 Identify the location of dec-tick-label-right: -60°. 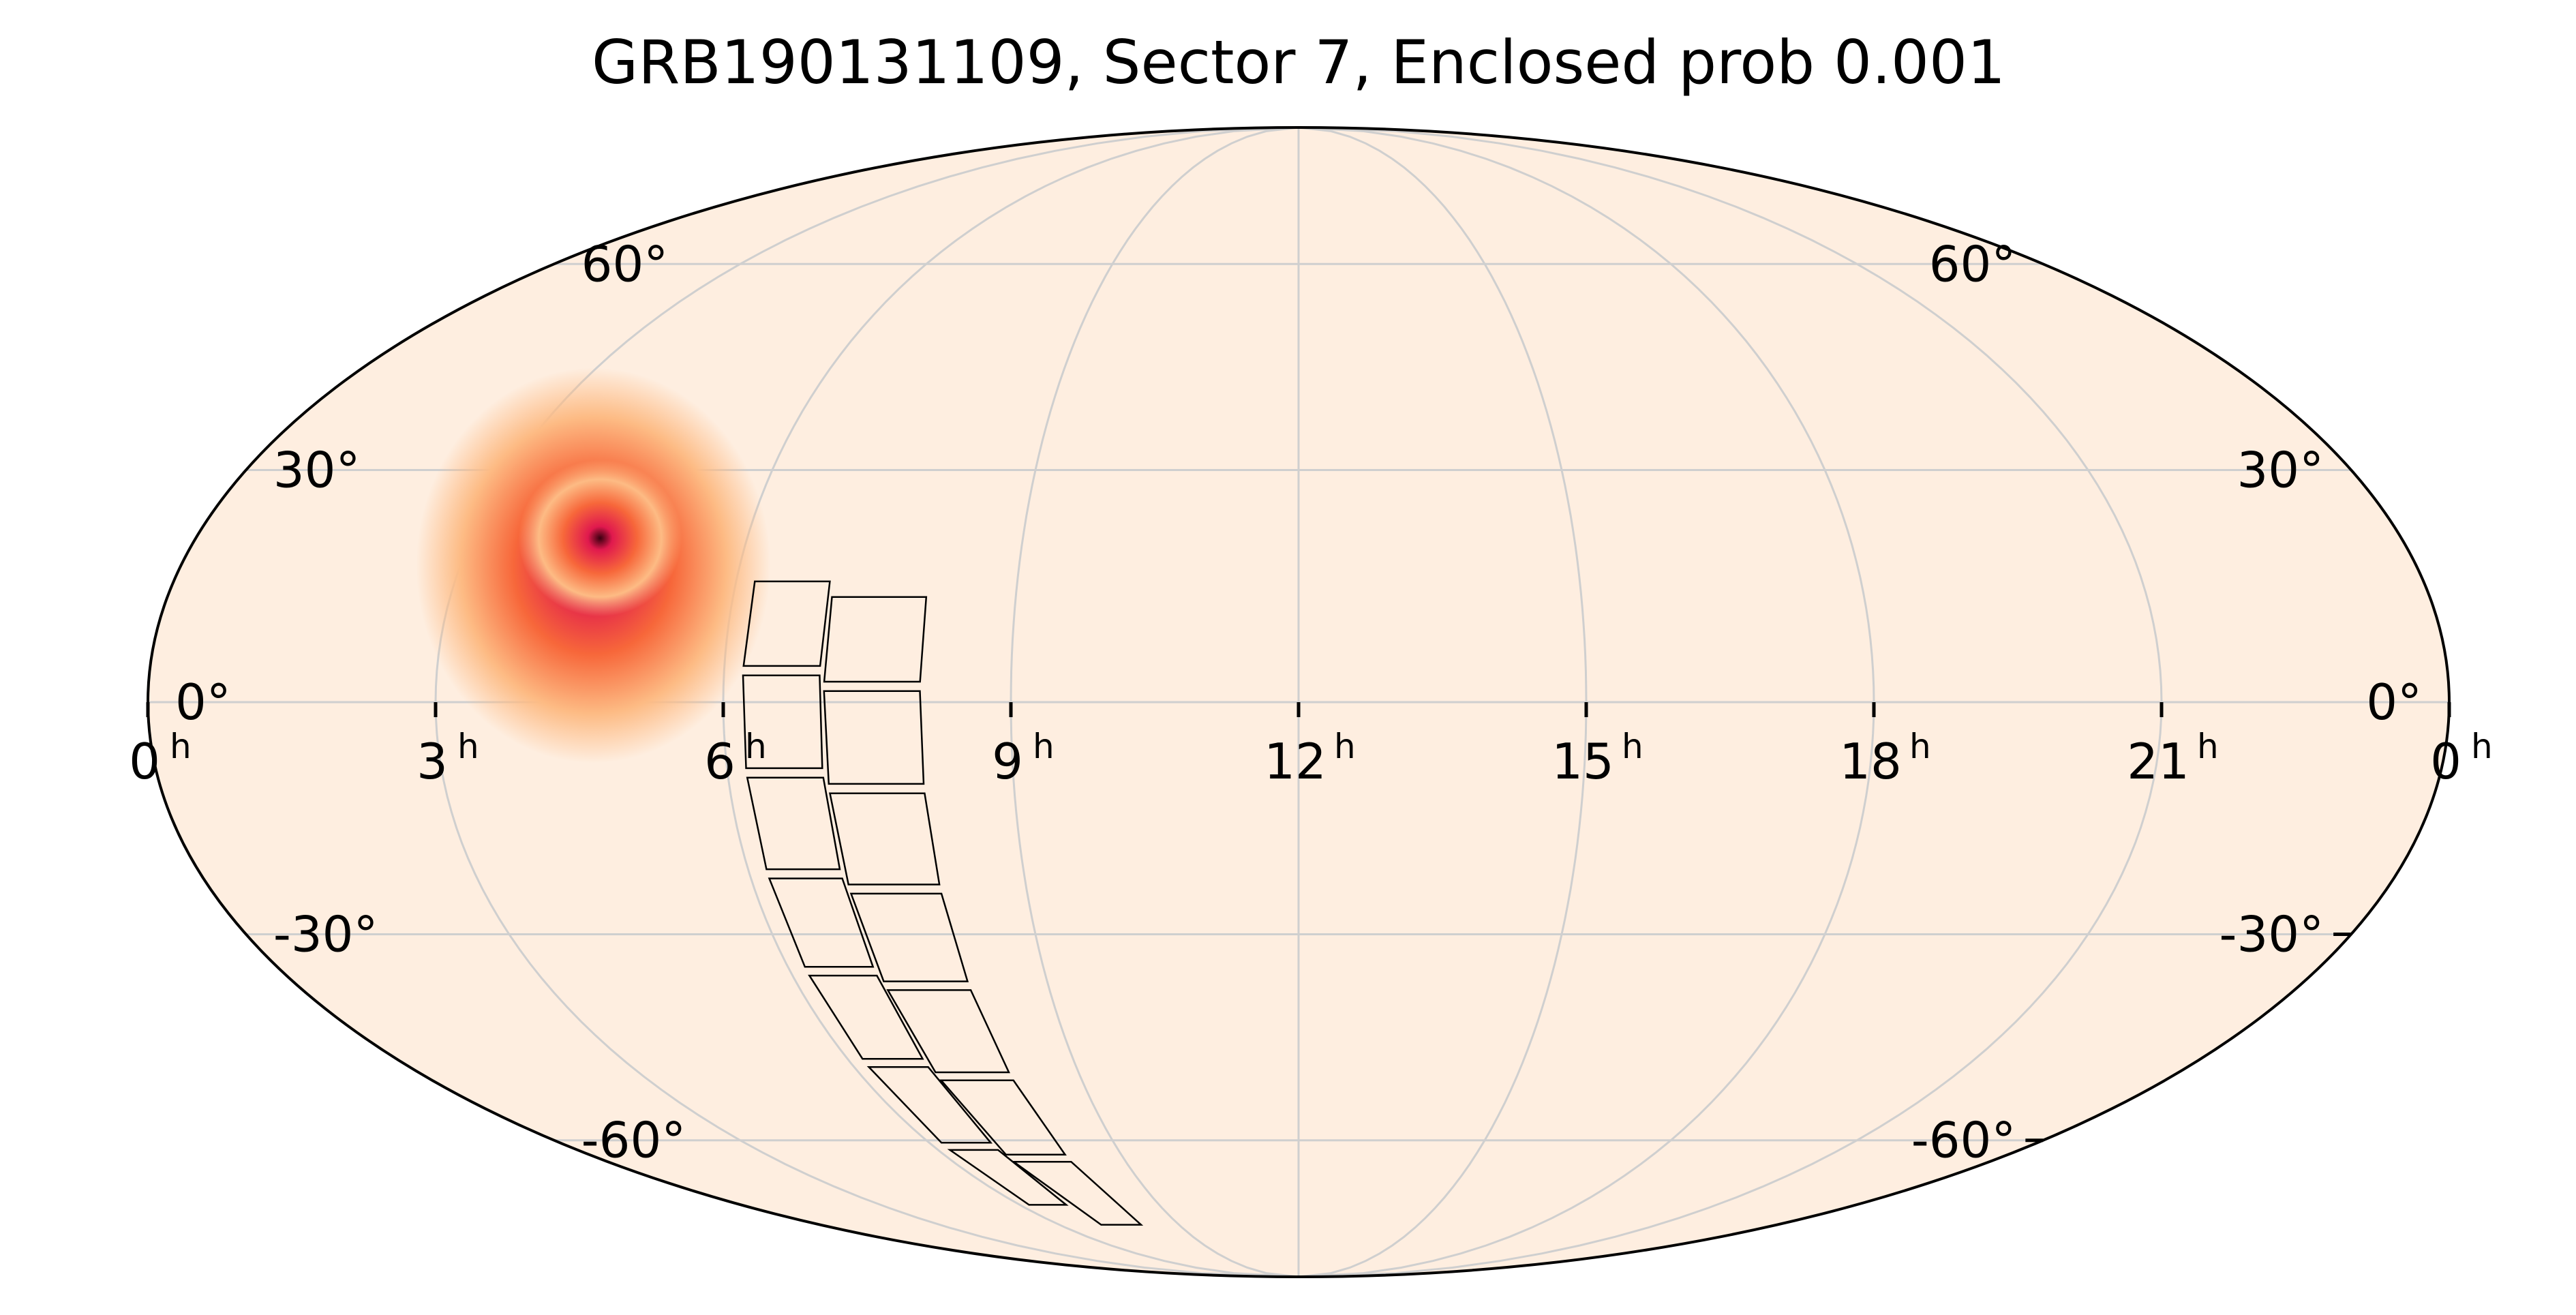
(634, 1140).